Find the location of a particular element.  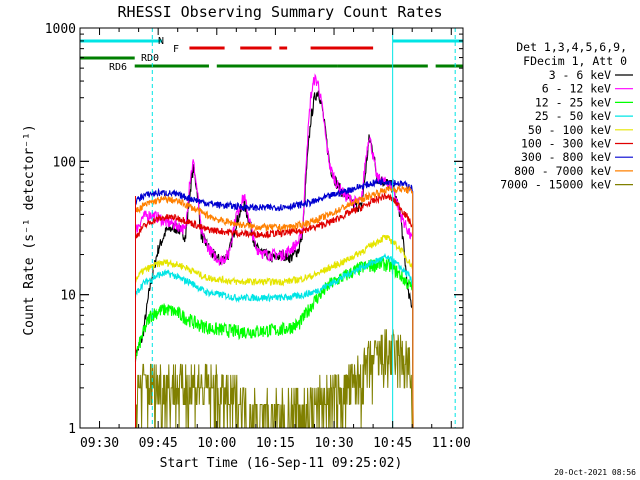

flag-label-f: F is located at coordinates (176, 49).